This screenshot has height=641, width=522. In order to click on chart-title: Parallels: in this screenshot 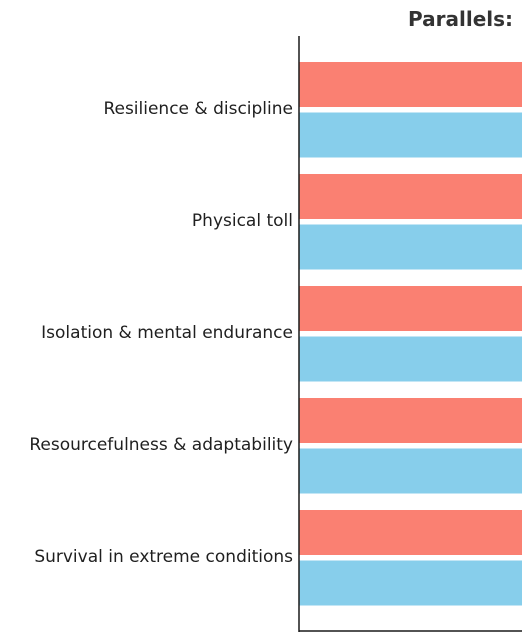, I will do `click(460, 19)`.